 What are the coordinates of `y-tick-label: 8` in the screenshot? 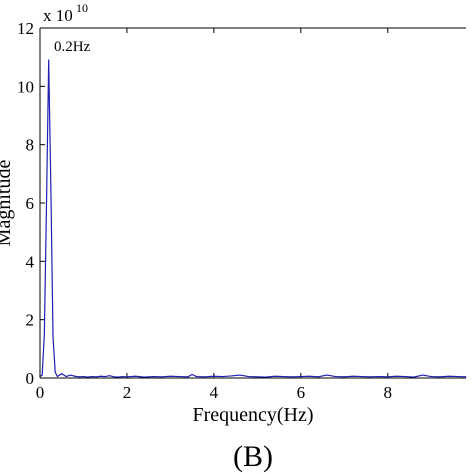 It's located at (30, 145).